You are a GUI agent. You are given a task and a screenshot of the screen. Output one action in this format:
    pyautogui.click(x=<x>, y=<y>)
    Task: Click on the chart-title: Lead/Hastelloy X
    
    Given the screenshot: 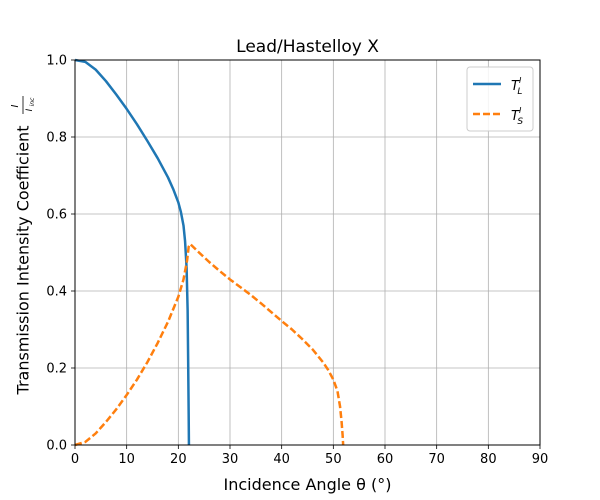 What is the action you would take?
    pyautogui.click(x=307, y=47)
    